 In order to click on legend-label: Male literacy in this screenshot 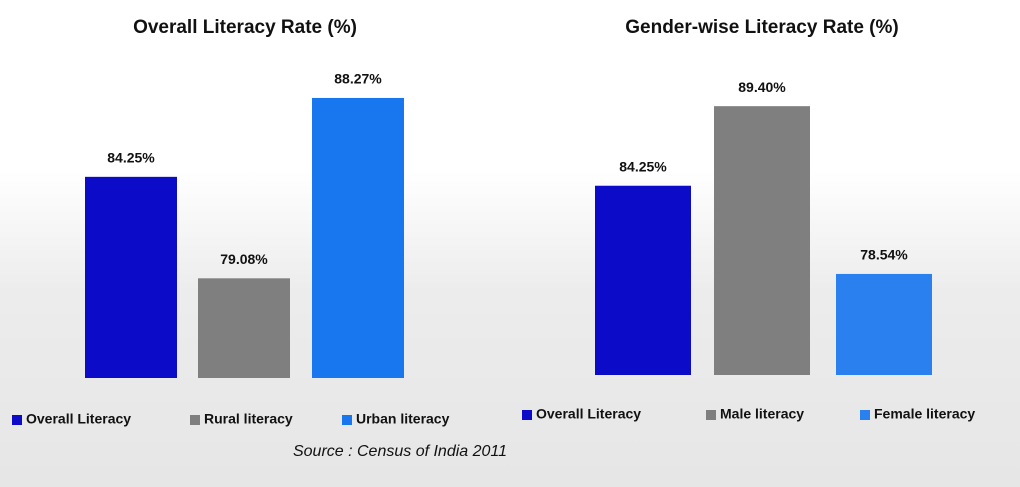, I will do `click(762, 414)`.